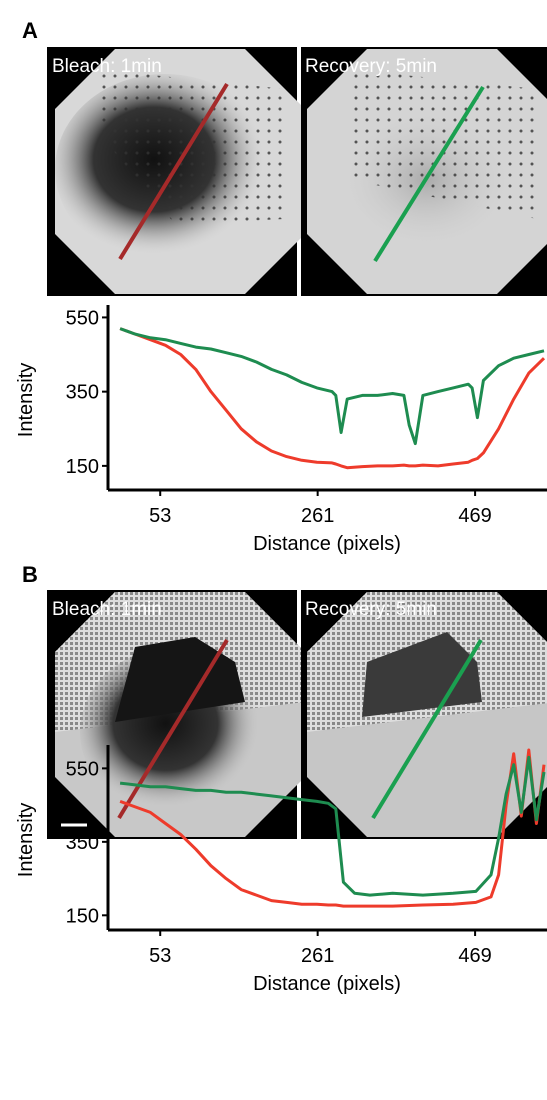  What do you see at coordinates (30, 30) in the screenshot?
I see `panel-label: A` at bounding box center [30, 30].